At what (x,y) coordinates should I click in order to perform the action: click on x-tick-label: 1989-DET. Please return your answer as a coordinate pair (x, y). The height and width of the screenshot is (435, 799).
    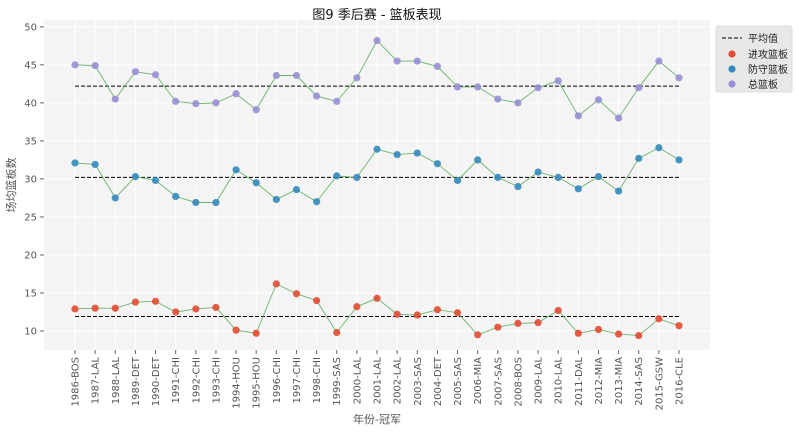
    Looking at the image, I should click on (136, 381).